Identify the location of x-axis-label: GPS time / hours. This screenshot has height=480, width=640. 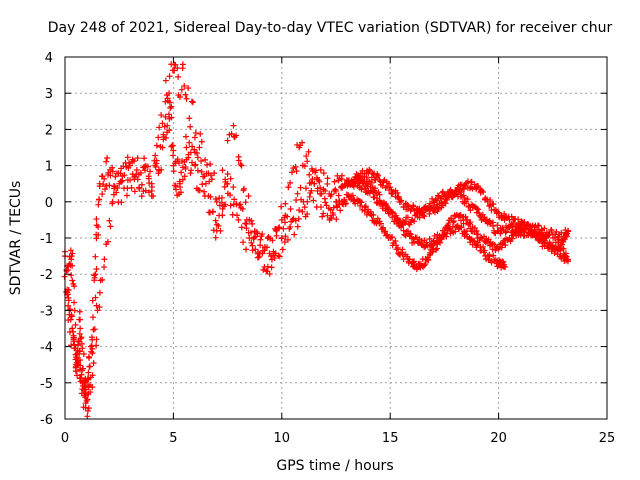
(334, 466).